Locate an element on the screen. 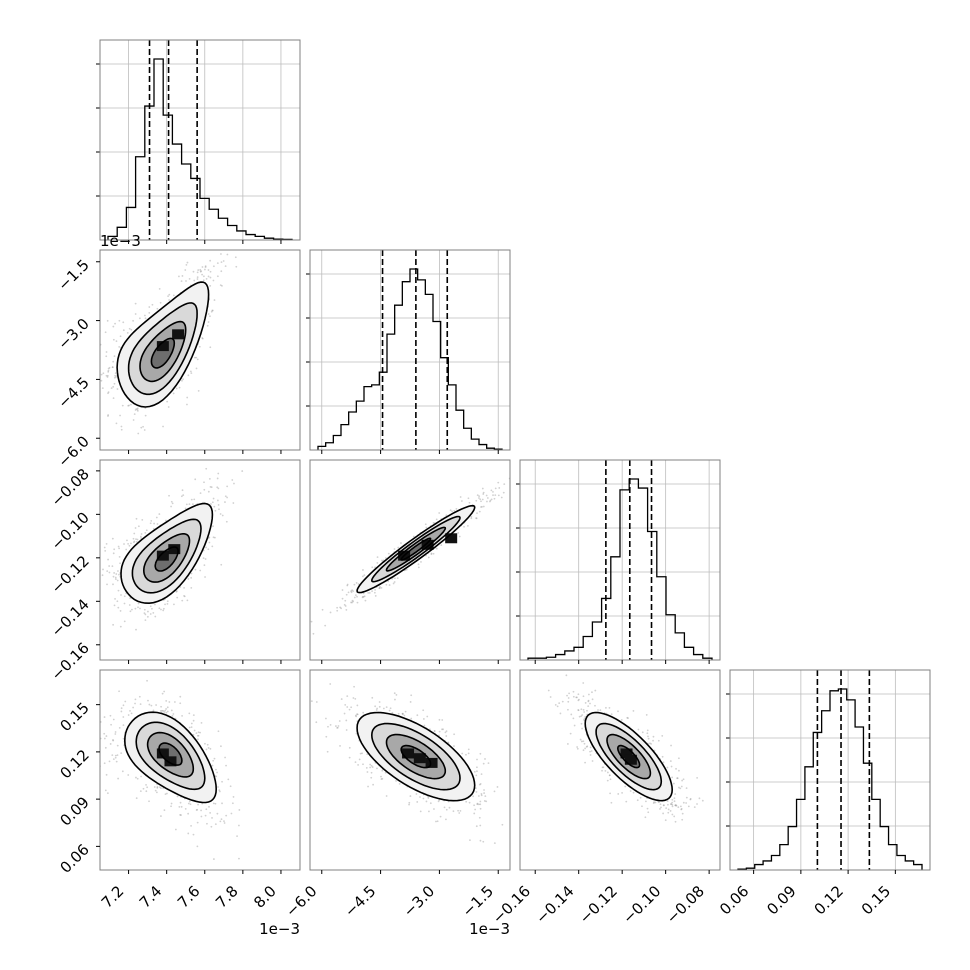  y-tick-label-p1-1: −4.5 is located at coordinates (73, 393).